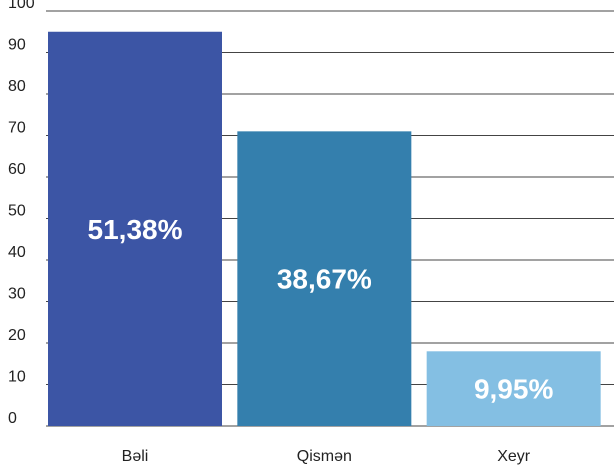 The height and width of the screenshot is (468, 614). Describe the element at coordinates (17, 252) in the screenshot. I see `y-tick-label: 40` at that location.